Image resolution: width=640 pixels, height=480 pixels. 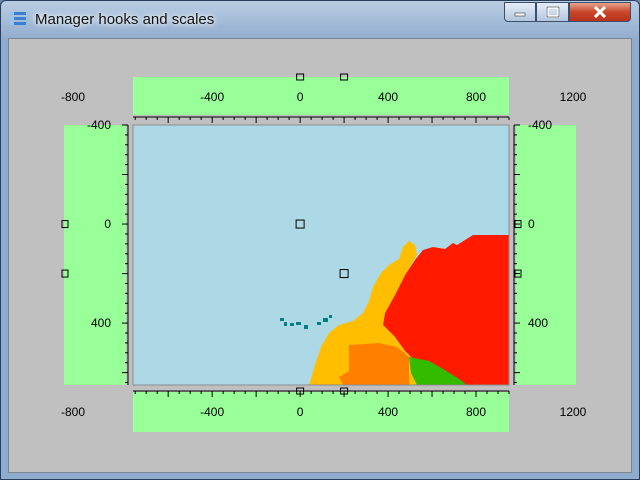 What do you see at coordinates (438, 371) in the screenshot?
I see `region-green` at bounding box center [438, 371].